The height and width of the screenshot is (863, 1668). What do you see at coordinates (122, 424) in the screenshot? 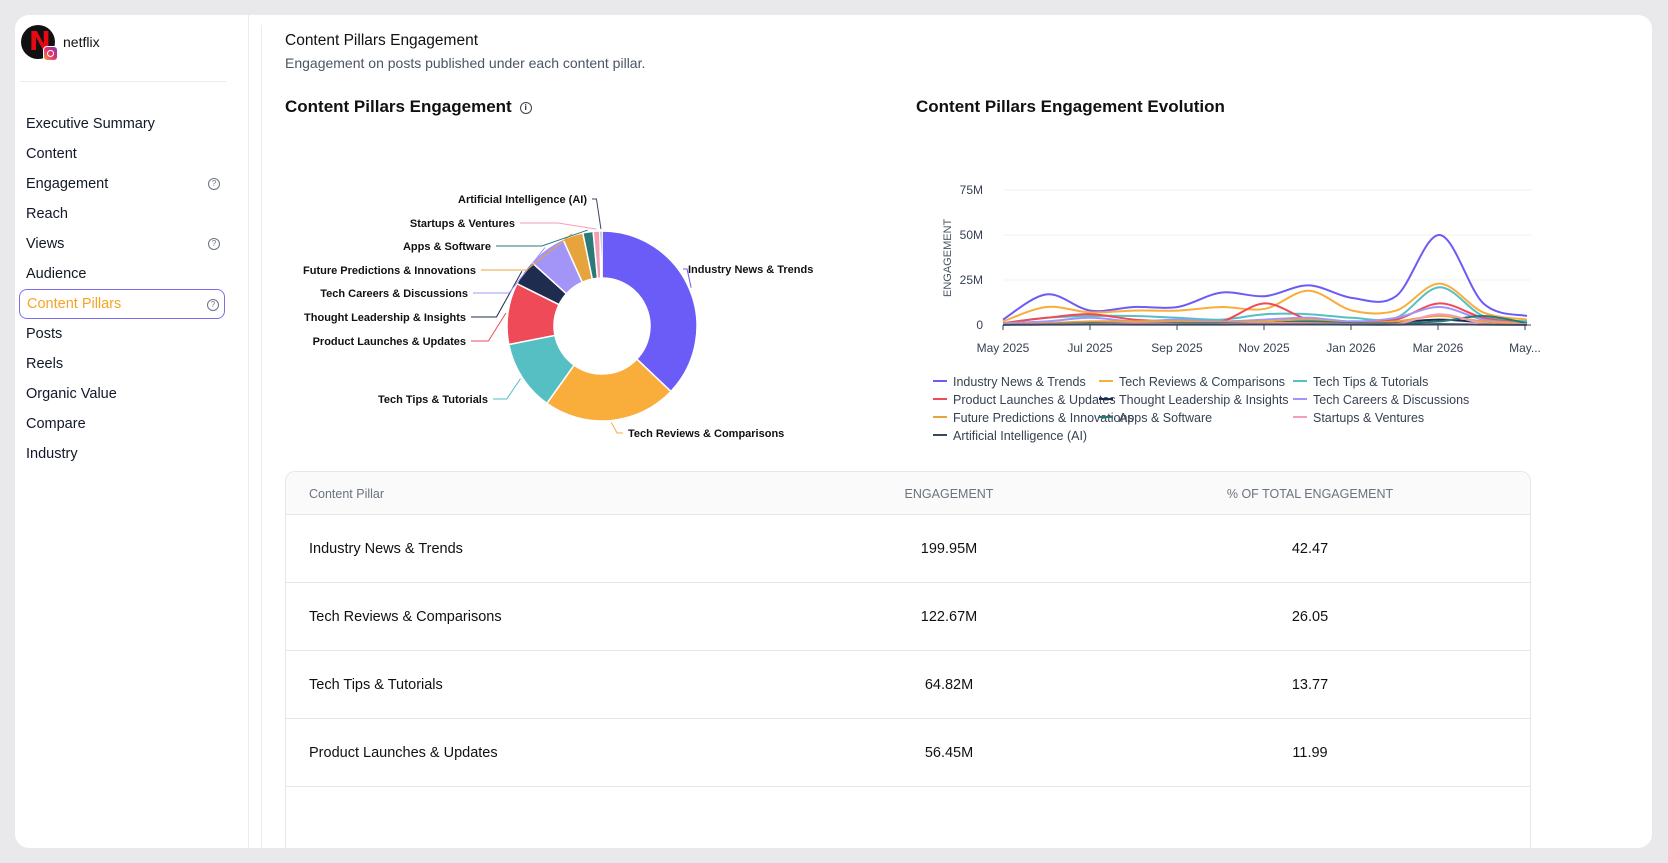
I see `sidebar-item-compare: Compare` at bounding box center [122, 424].